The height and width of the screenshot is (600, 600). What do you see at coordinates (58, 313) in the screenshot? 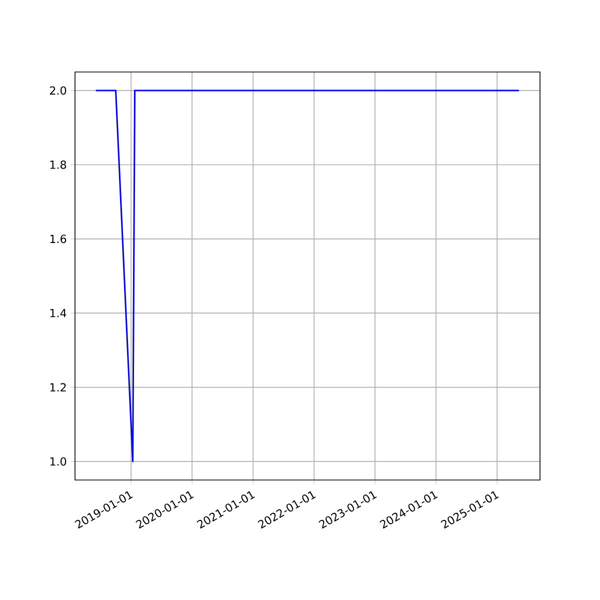
I see `y-tick-label: 1.4` at bounding box center [58, 313].